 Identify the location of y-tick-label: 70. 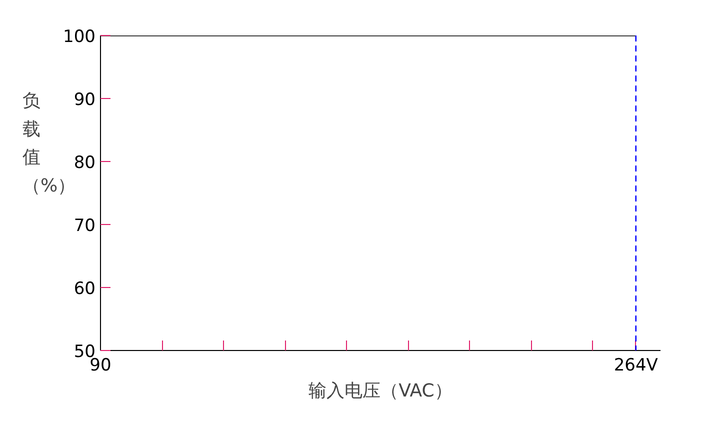
(85, 226).